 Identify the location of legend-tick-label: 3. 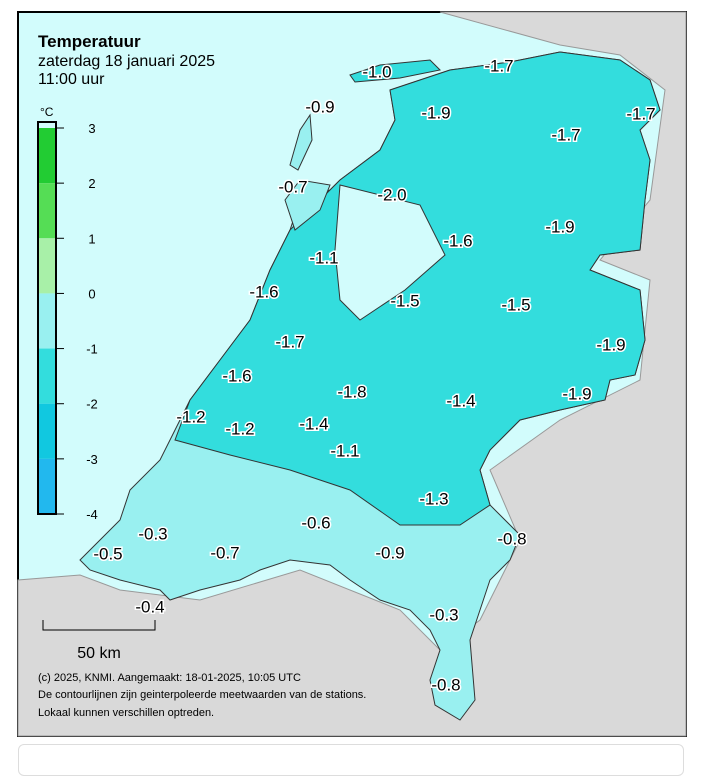
(91, 128).